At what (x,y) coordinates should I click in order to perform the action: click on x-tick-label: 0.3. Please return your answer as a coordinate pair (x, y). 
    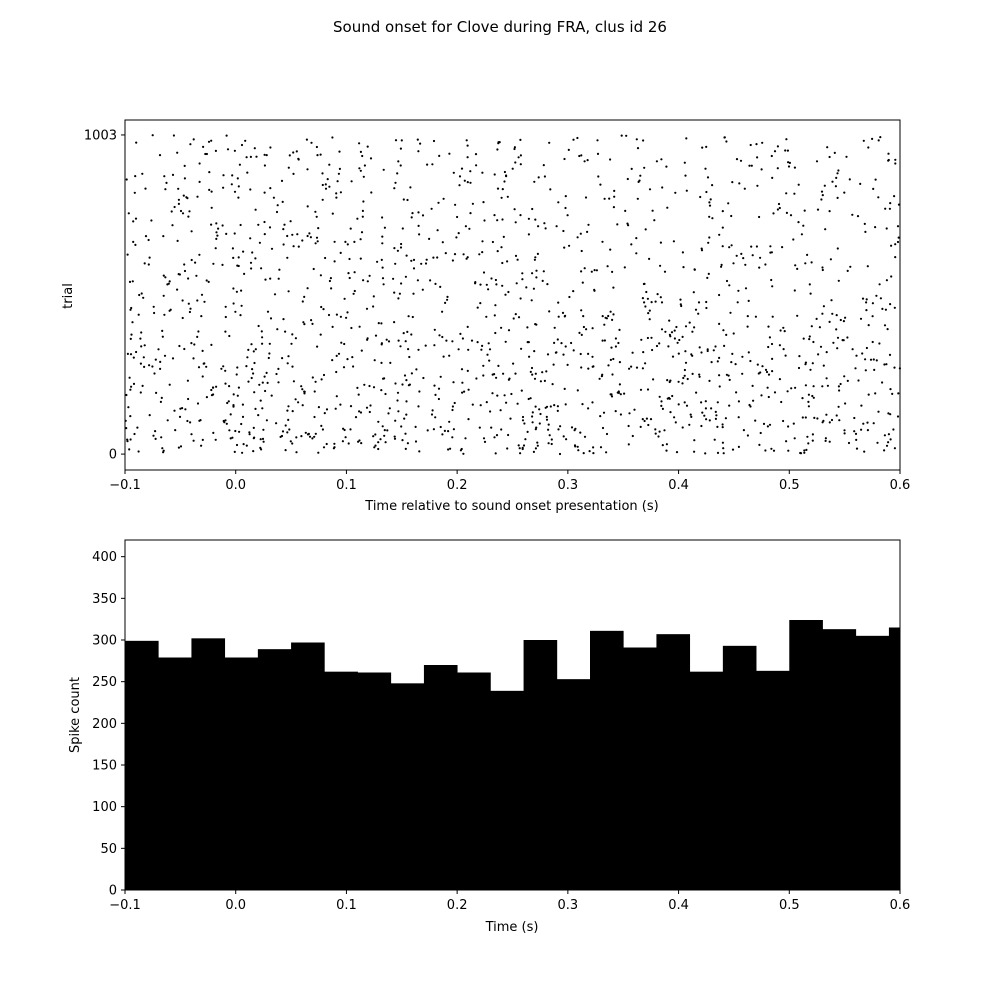
    Looking at the image, I should click on (568, 905).